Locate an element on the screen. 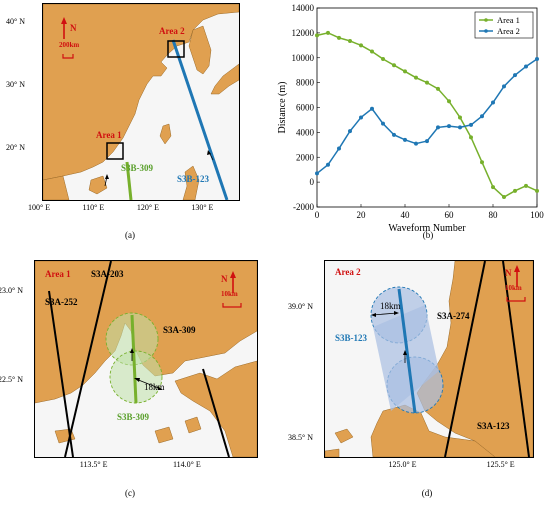  x-tick-label-3: 60 is located at coordinates (450, 215).